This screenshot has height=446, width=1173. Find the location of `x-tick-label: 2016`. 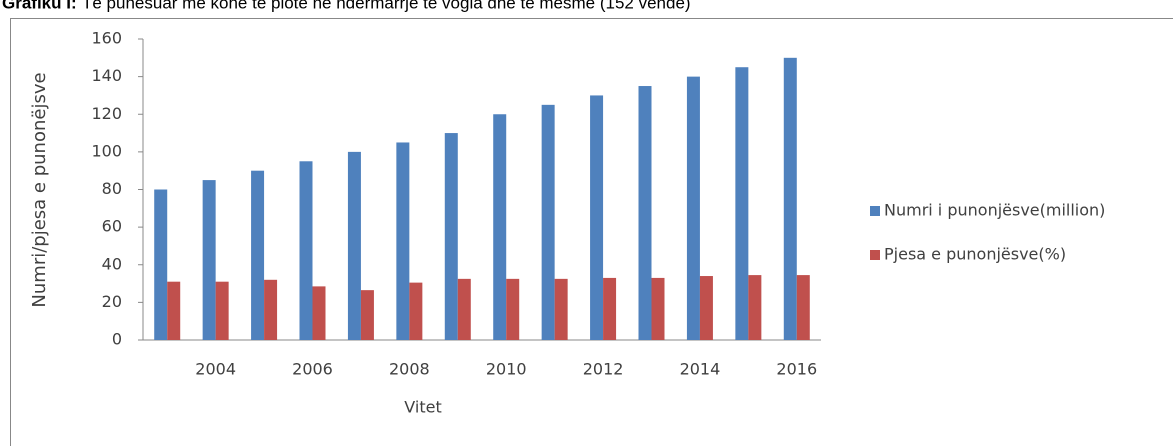

x-tick-label: 2016 is located at coordinates (796, 369).